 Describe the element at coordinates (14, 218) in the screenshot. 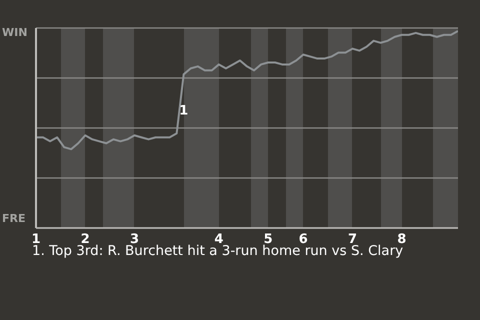

I see `text: FRE` at that location.